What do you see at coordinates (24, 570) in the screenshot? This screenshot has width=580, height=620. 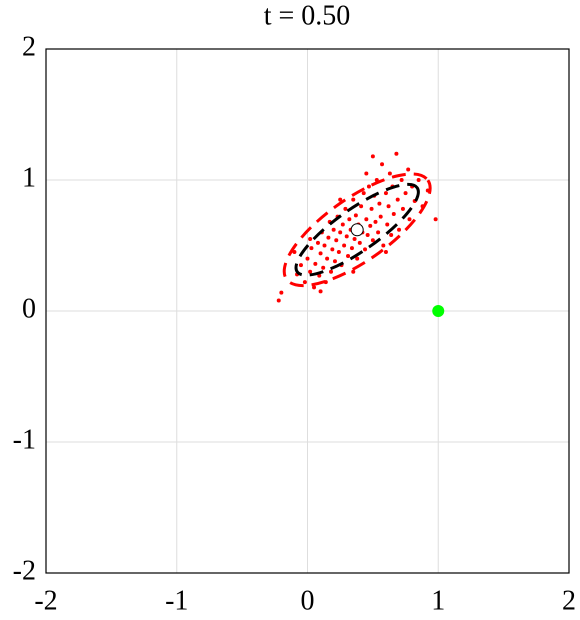 I see `y-tick-label: -2` at bounding box center [24, 570].